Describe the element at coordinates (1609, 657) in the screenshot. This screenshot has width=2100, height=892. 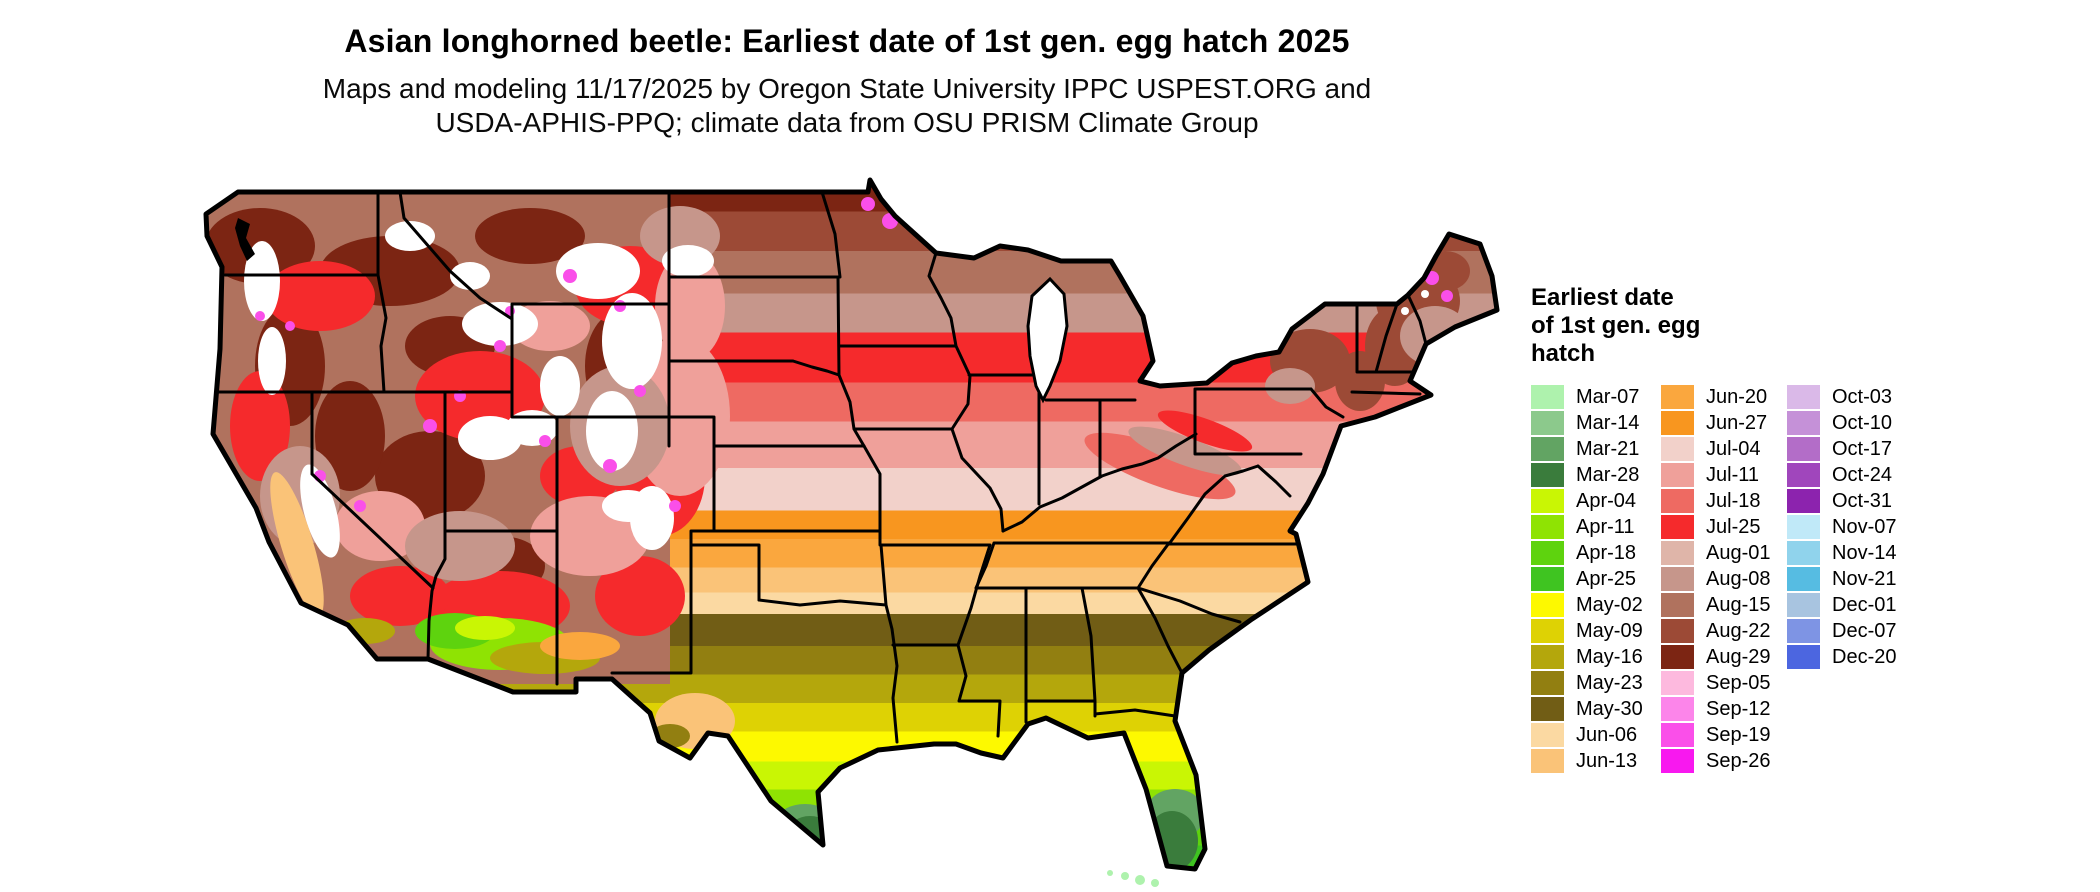
I see `legend-label: May-16` at that location.